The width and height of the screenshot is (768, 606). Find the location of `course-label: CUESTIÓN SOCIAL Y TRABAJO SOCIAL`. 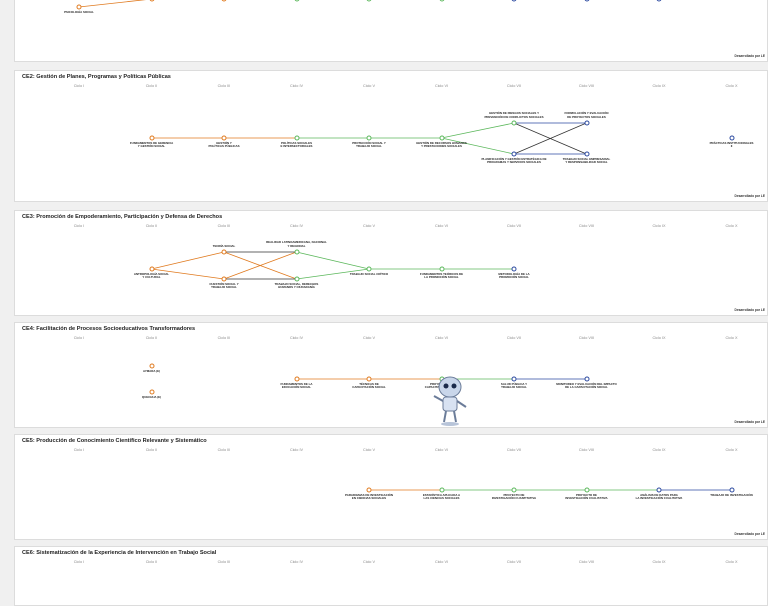

course-label: CUESTIÓN SOCIAL Y TRABAJO SOCIAL is located at coordinates (224, 285).